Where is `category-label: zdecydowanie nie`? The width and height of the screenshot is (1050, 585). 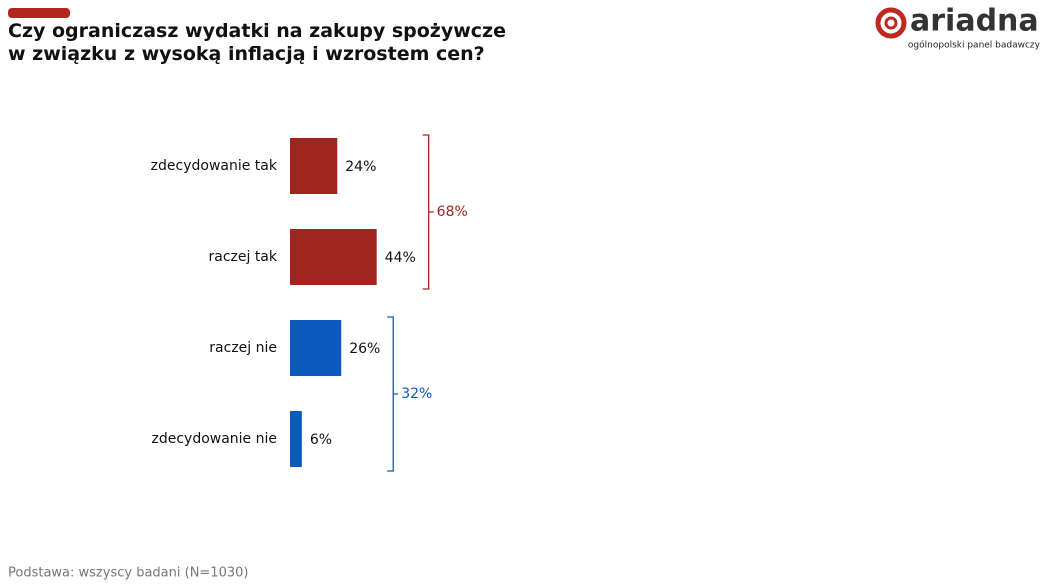
category-label: zdecydowanie nie is located at coordinates (214, 439).